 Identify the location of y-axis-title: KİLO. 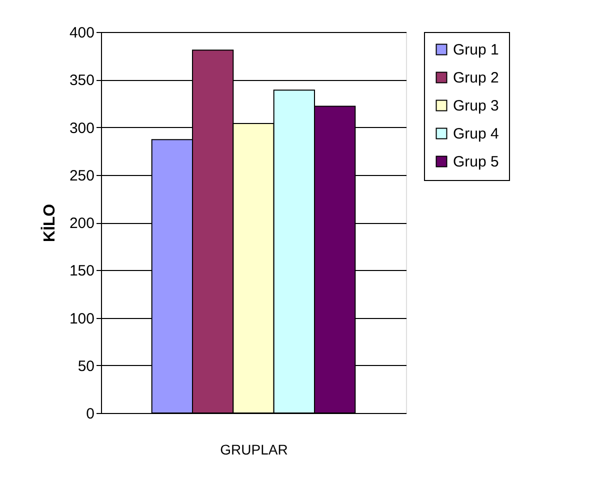
(49, 223).